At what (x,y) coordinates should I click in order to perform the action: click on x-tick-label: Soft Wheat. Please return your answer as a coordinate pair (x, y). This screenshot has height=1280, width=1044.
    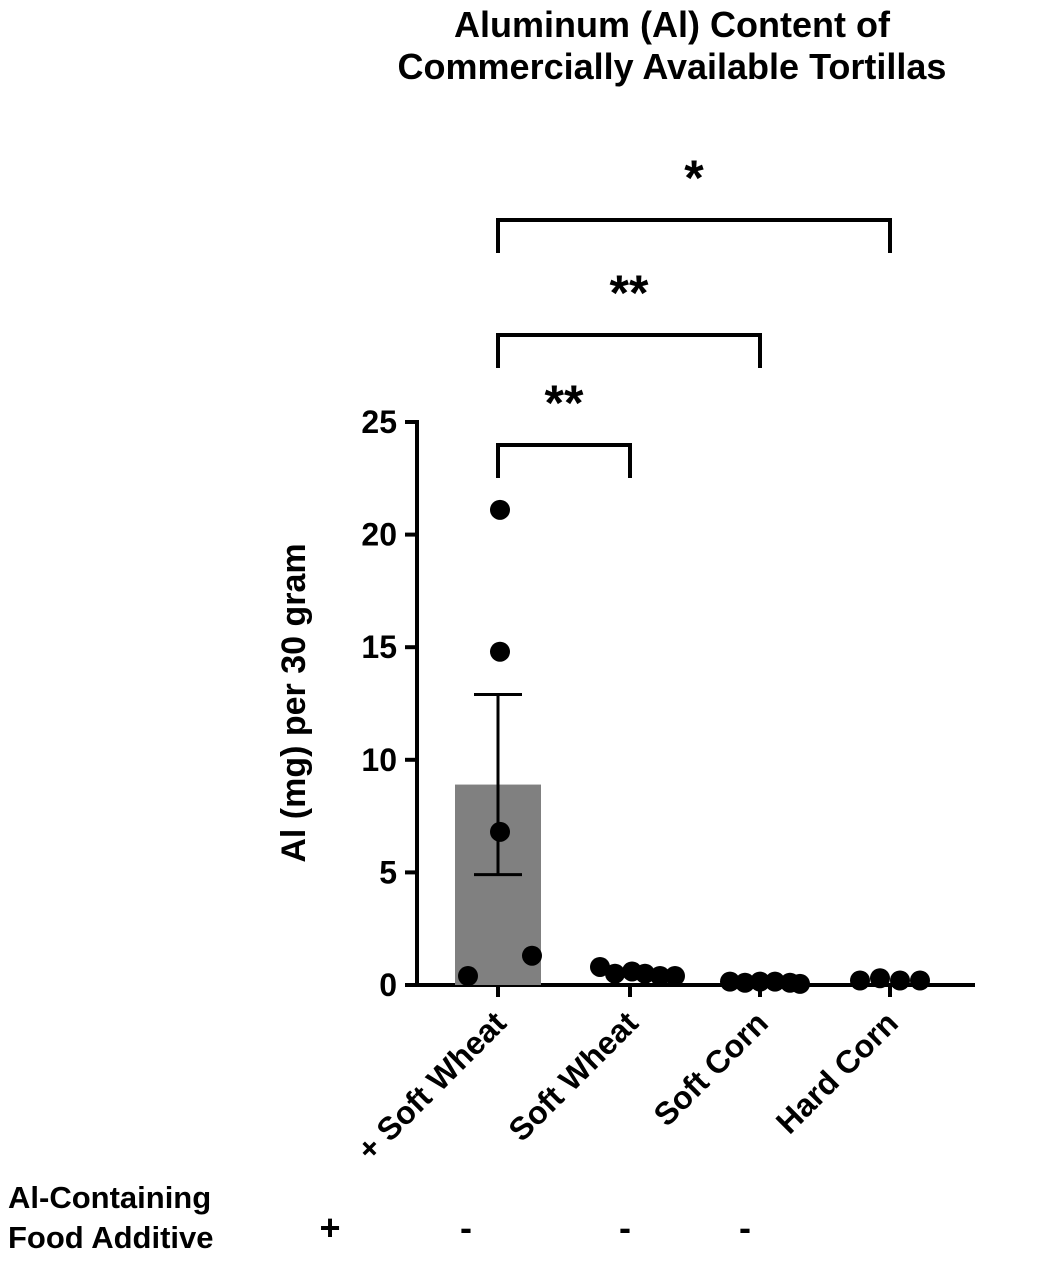
    Looking at the image, I should click on (573, 1076).